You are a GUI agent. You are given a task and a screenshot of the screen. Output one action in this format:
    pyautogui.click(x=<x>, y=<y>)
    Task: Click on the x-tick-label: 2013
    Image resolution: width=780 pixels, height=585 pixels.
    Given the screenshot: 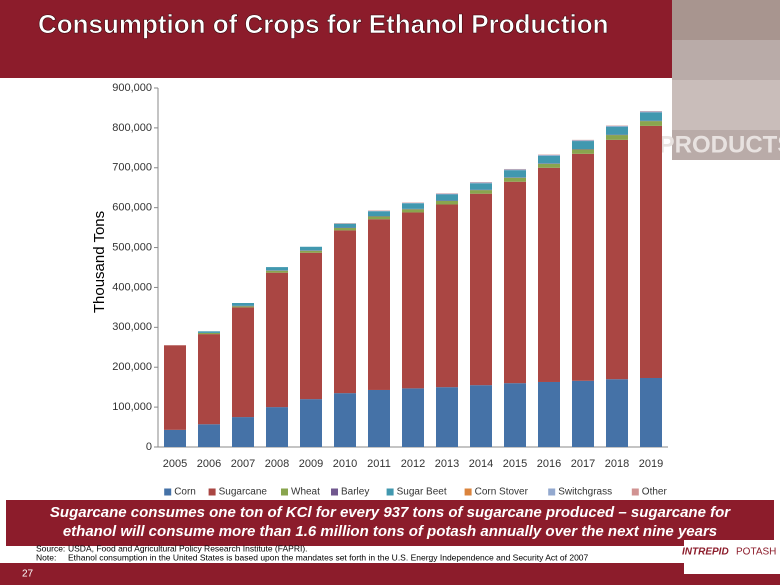 What is the action you would take?
    pyautogui.click(x=447, y=464)
    